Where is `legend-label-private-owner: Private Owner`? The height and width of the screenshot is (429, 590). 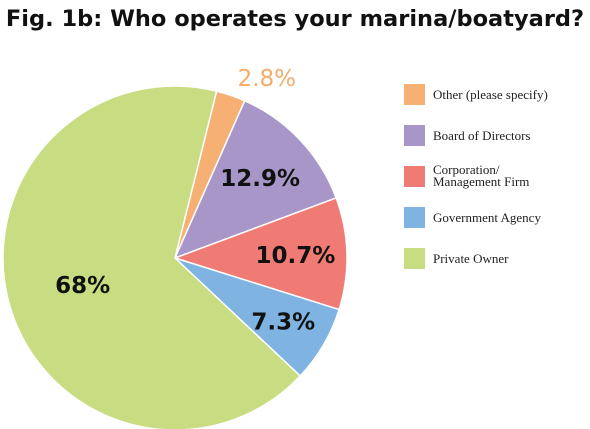 legend-label-private-owner: Private Owner is located at coordinates (471, 258).